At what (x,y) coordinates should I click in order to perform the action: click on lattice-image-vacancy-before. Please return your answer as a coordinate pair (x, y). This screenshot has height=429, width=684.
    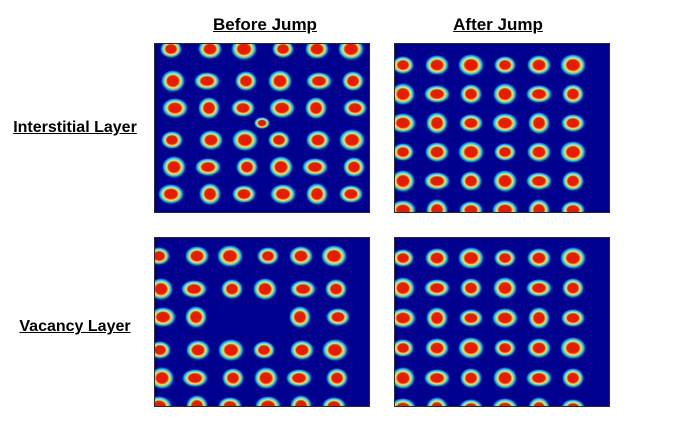
    Looking at the image, I should click on (252, 325).